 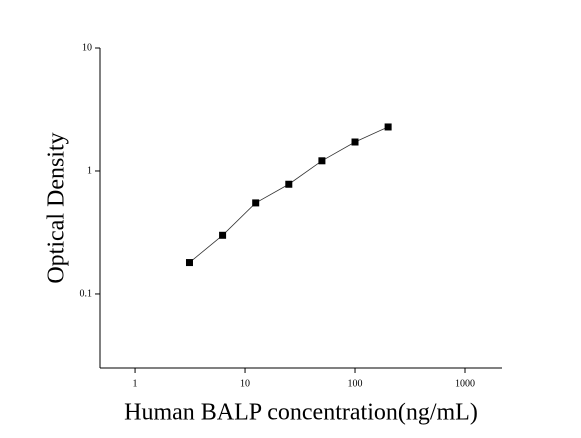 I want to click on y-tick-label: 10, so click(x=87, y=47).